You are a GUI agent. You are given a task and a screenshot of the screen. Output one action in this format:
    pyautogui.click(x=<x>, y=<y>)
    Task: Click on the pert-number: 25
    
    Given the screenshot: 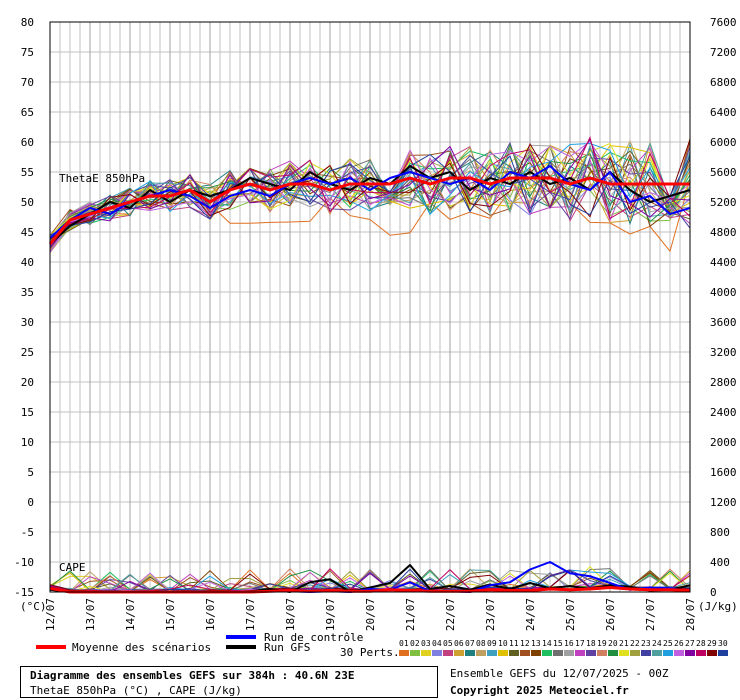 What is the action you would take?
    pyautogui.click(x=668, y=643)
    